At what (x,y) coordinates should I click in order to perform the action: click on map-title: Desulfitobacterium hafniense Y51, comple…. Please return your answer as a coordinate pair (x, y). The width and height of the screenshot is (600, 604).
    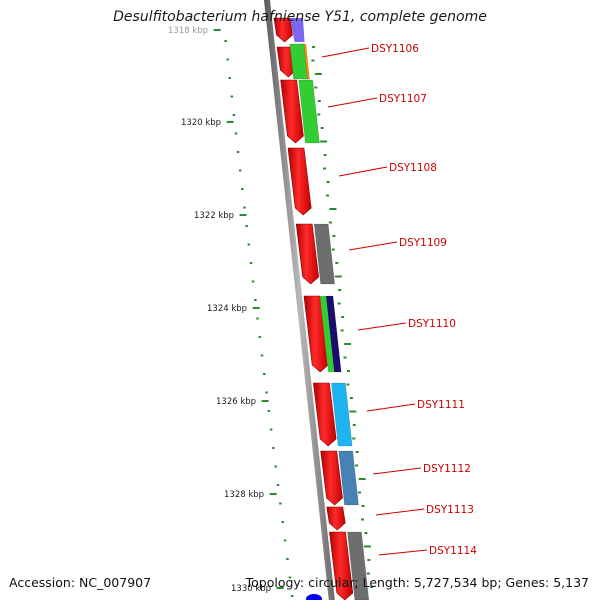
    Looking at the image, I should click on (300, 17).